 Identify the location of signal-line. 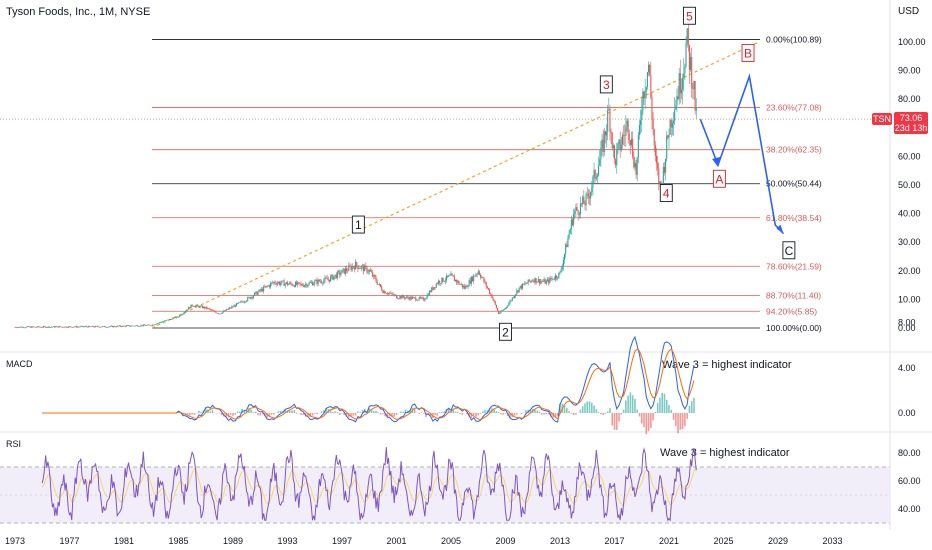
(368, 384).